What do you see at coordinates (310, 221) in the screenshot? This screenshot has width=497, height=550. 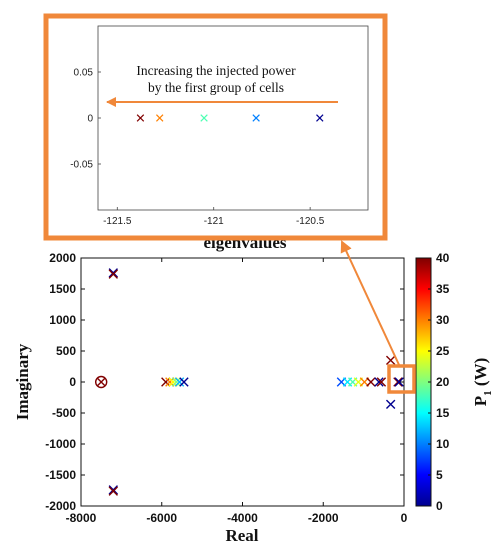 I see `inset-x-tick-label: -120.5` at bounding box center [310, 221].